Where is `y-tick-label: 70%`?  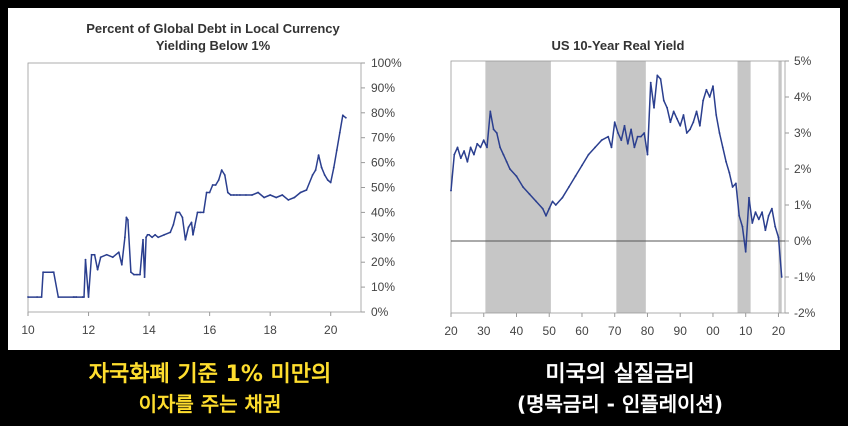
y-tick-label: 70% is located at coordinates (383, 138).